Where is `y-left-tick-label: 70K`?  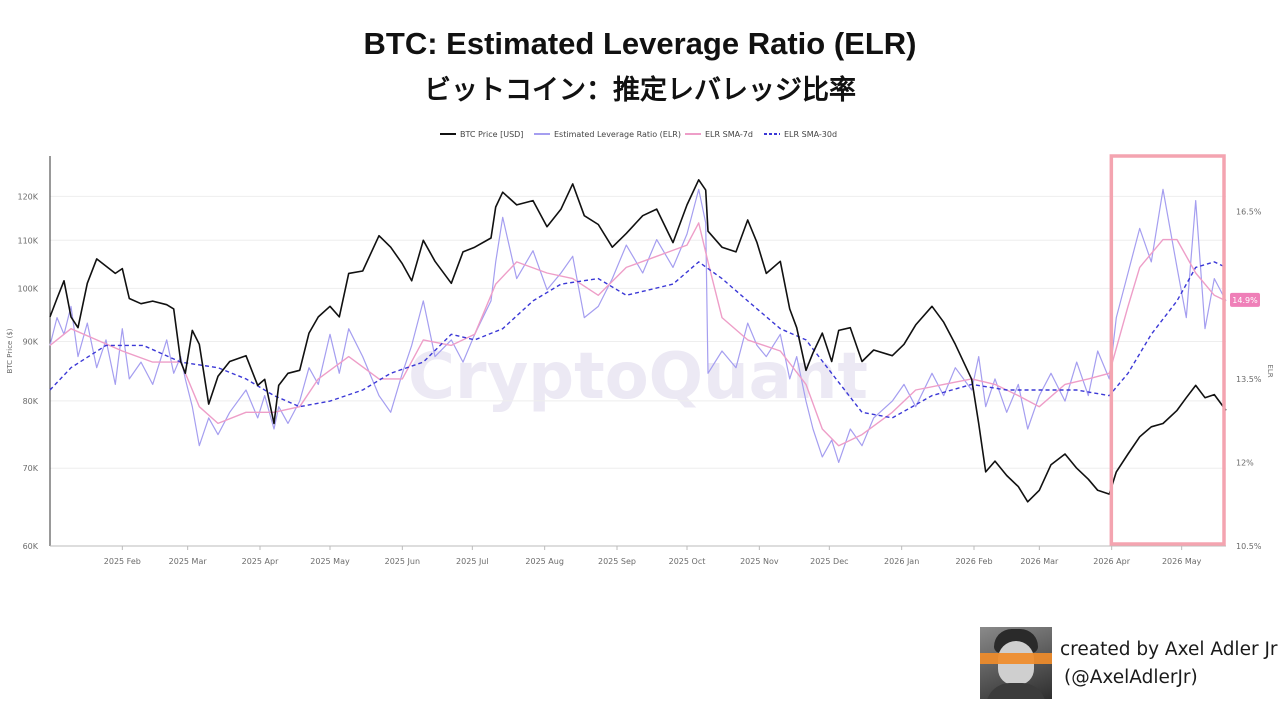 y-left-tick-label: 70K is located at coordinates (31, 468).